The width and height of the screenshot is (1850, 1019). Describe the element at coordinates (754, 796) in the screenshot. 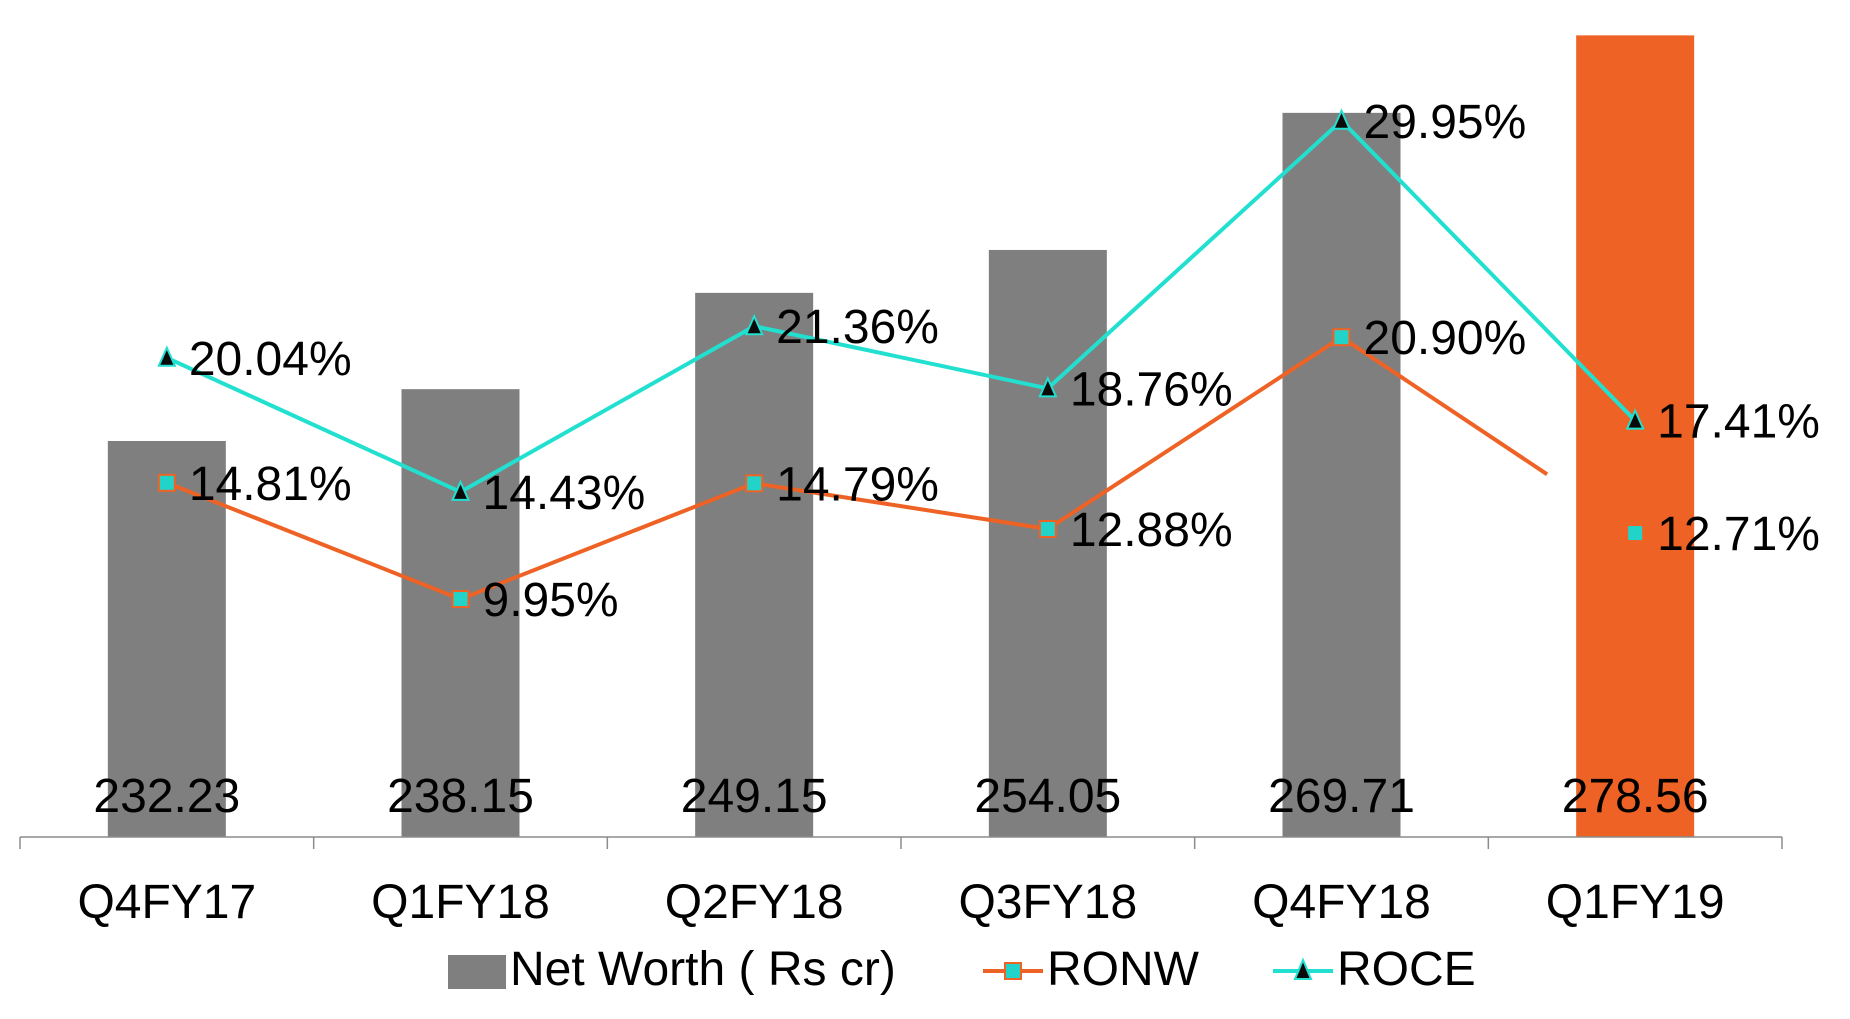

I see `bar-value-label: 249.15` at that location.